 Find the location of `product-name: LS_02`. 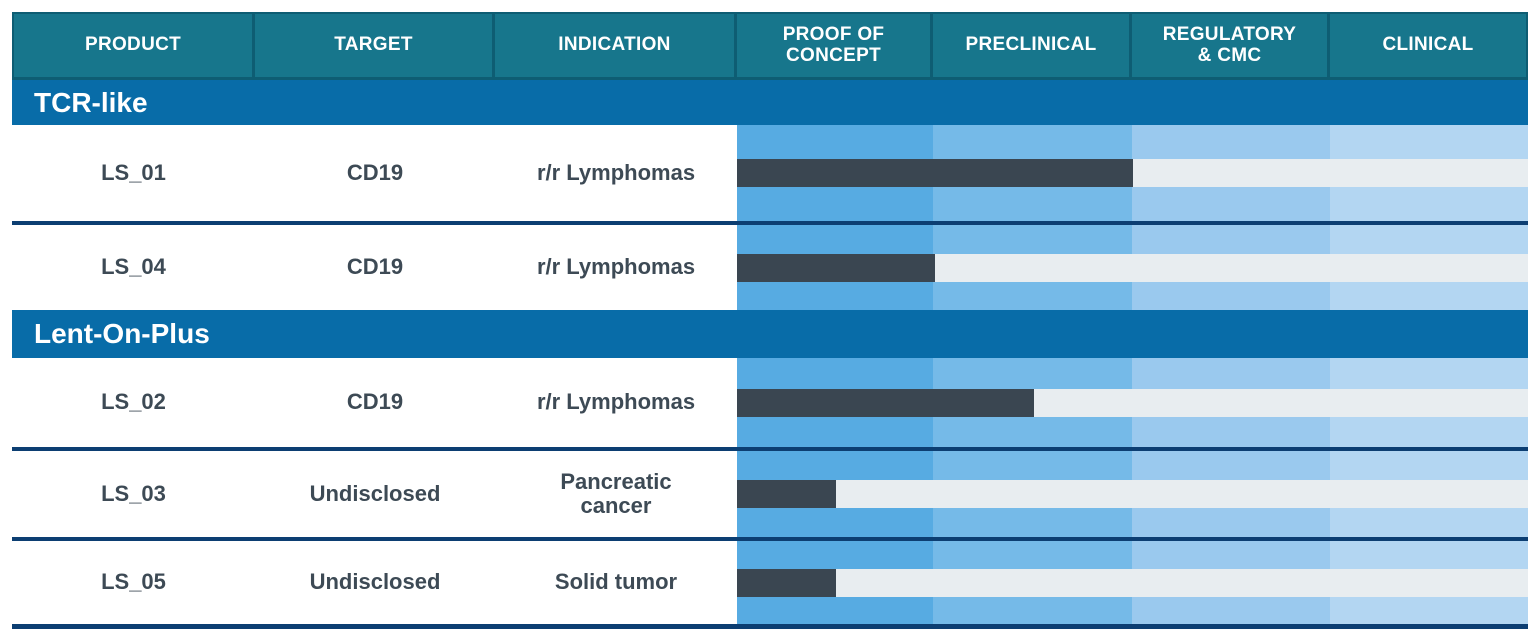

product-name: LS_02 is located at coordinates (133, 402).